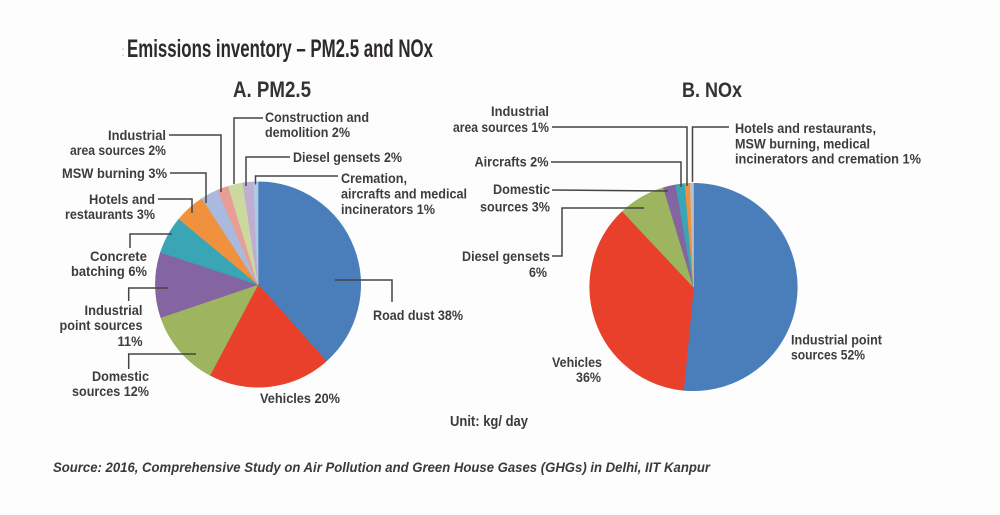 The height and width of the screenshot is (515, 1000). What do you see at coordinates (110, 391) in the screenshot?
I see `svg-text: sources 12%` at bounding box center [110, 391].